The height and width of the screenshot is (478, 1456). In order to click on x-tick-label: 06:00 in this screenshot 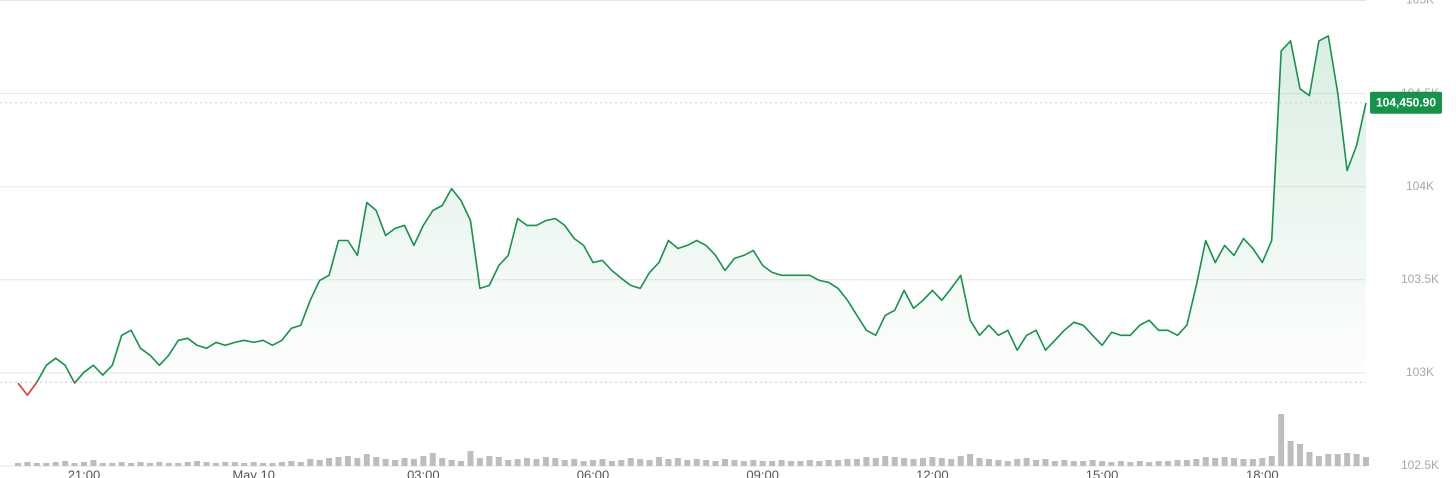, I will do `click(593, 472)`.